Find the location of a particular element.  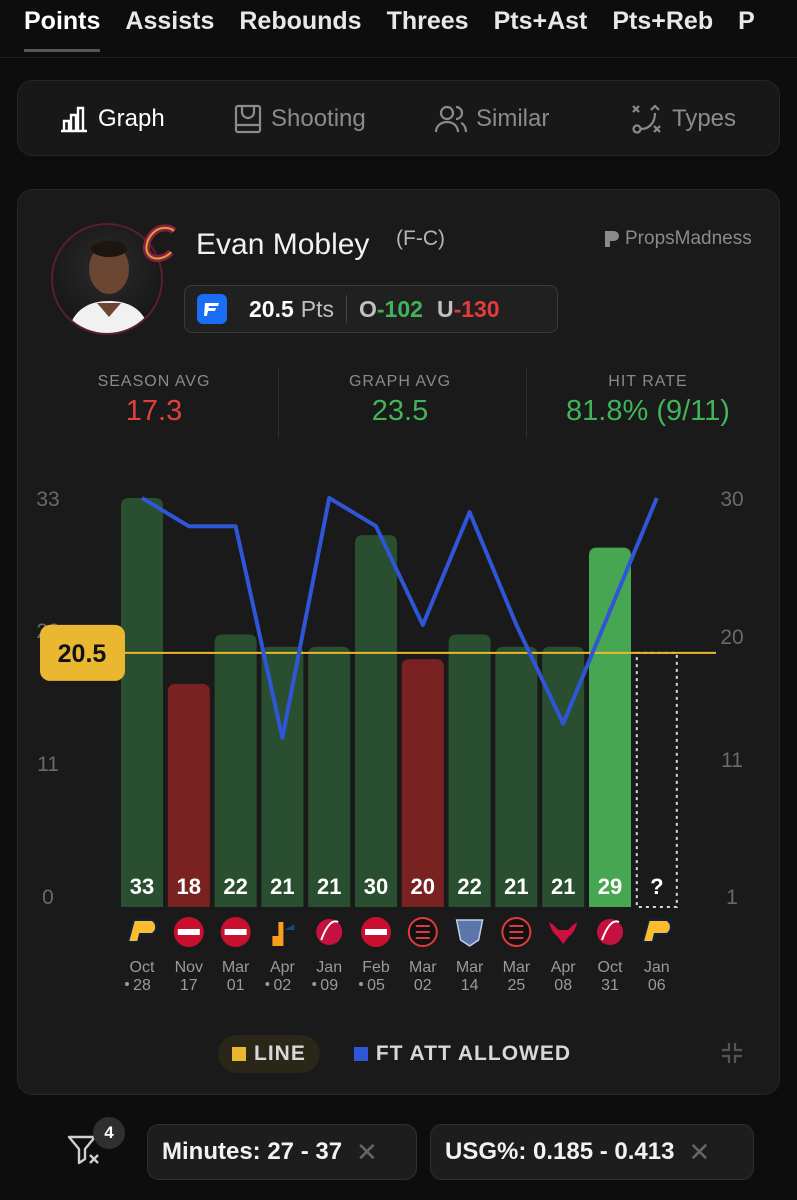

legend-line-label: LINE is located at coordinates (280, 1053).